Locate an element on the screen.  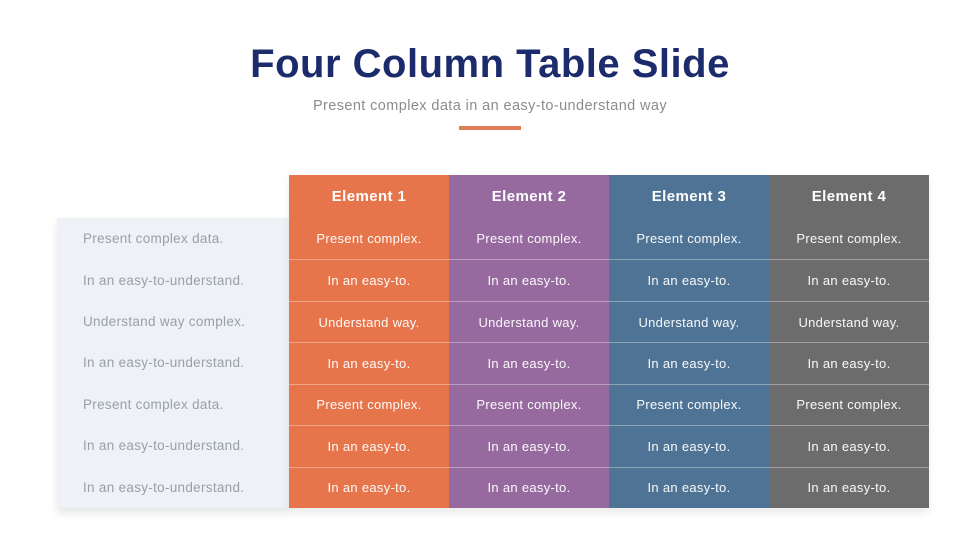
page-title: Four Column Table Slide is located at coordinates (490, 64).